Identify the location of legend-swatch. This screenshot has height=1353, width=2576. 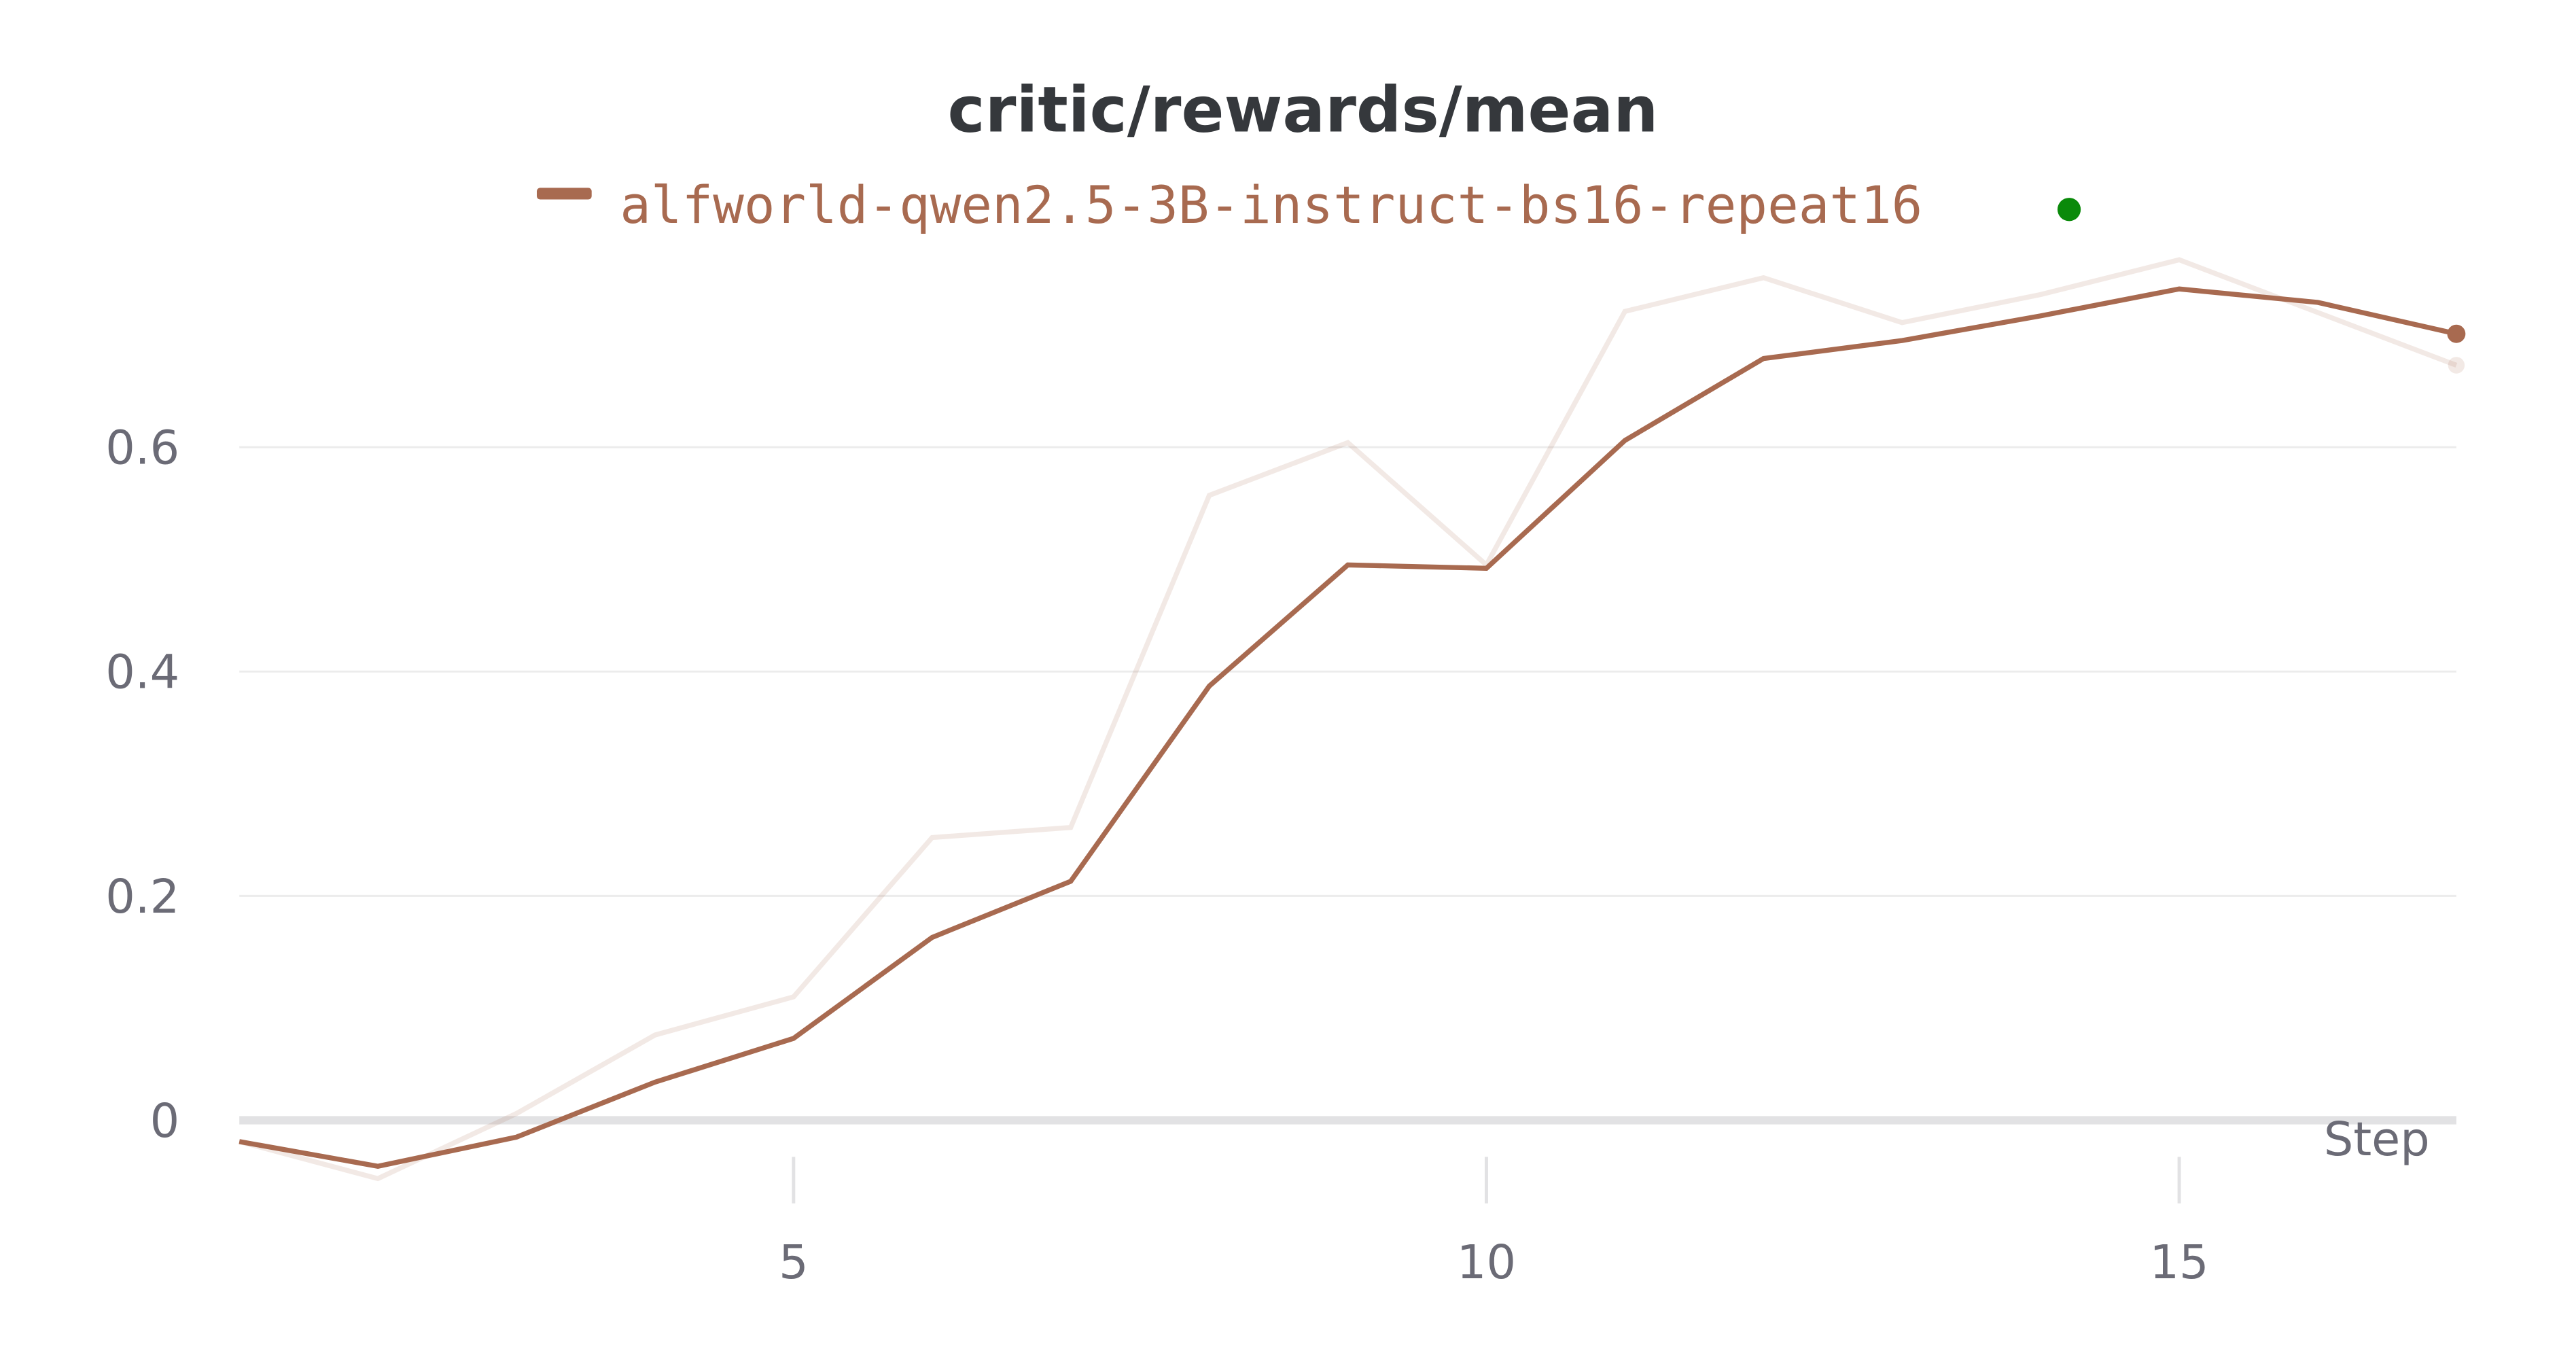
(564, 194).